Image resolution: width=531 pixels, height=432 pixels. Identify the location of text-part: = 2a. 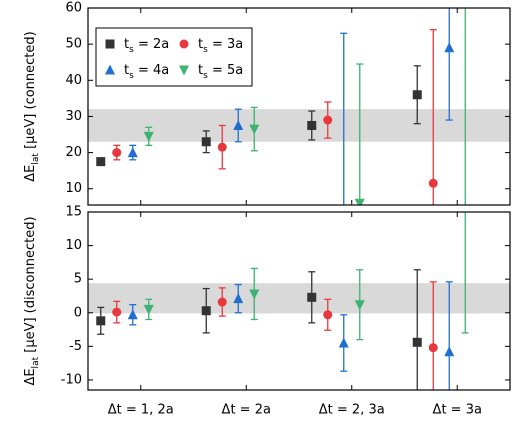
(151, 44).